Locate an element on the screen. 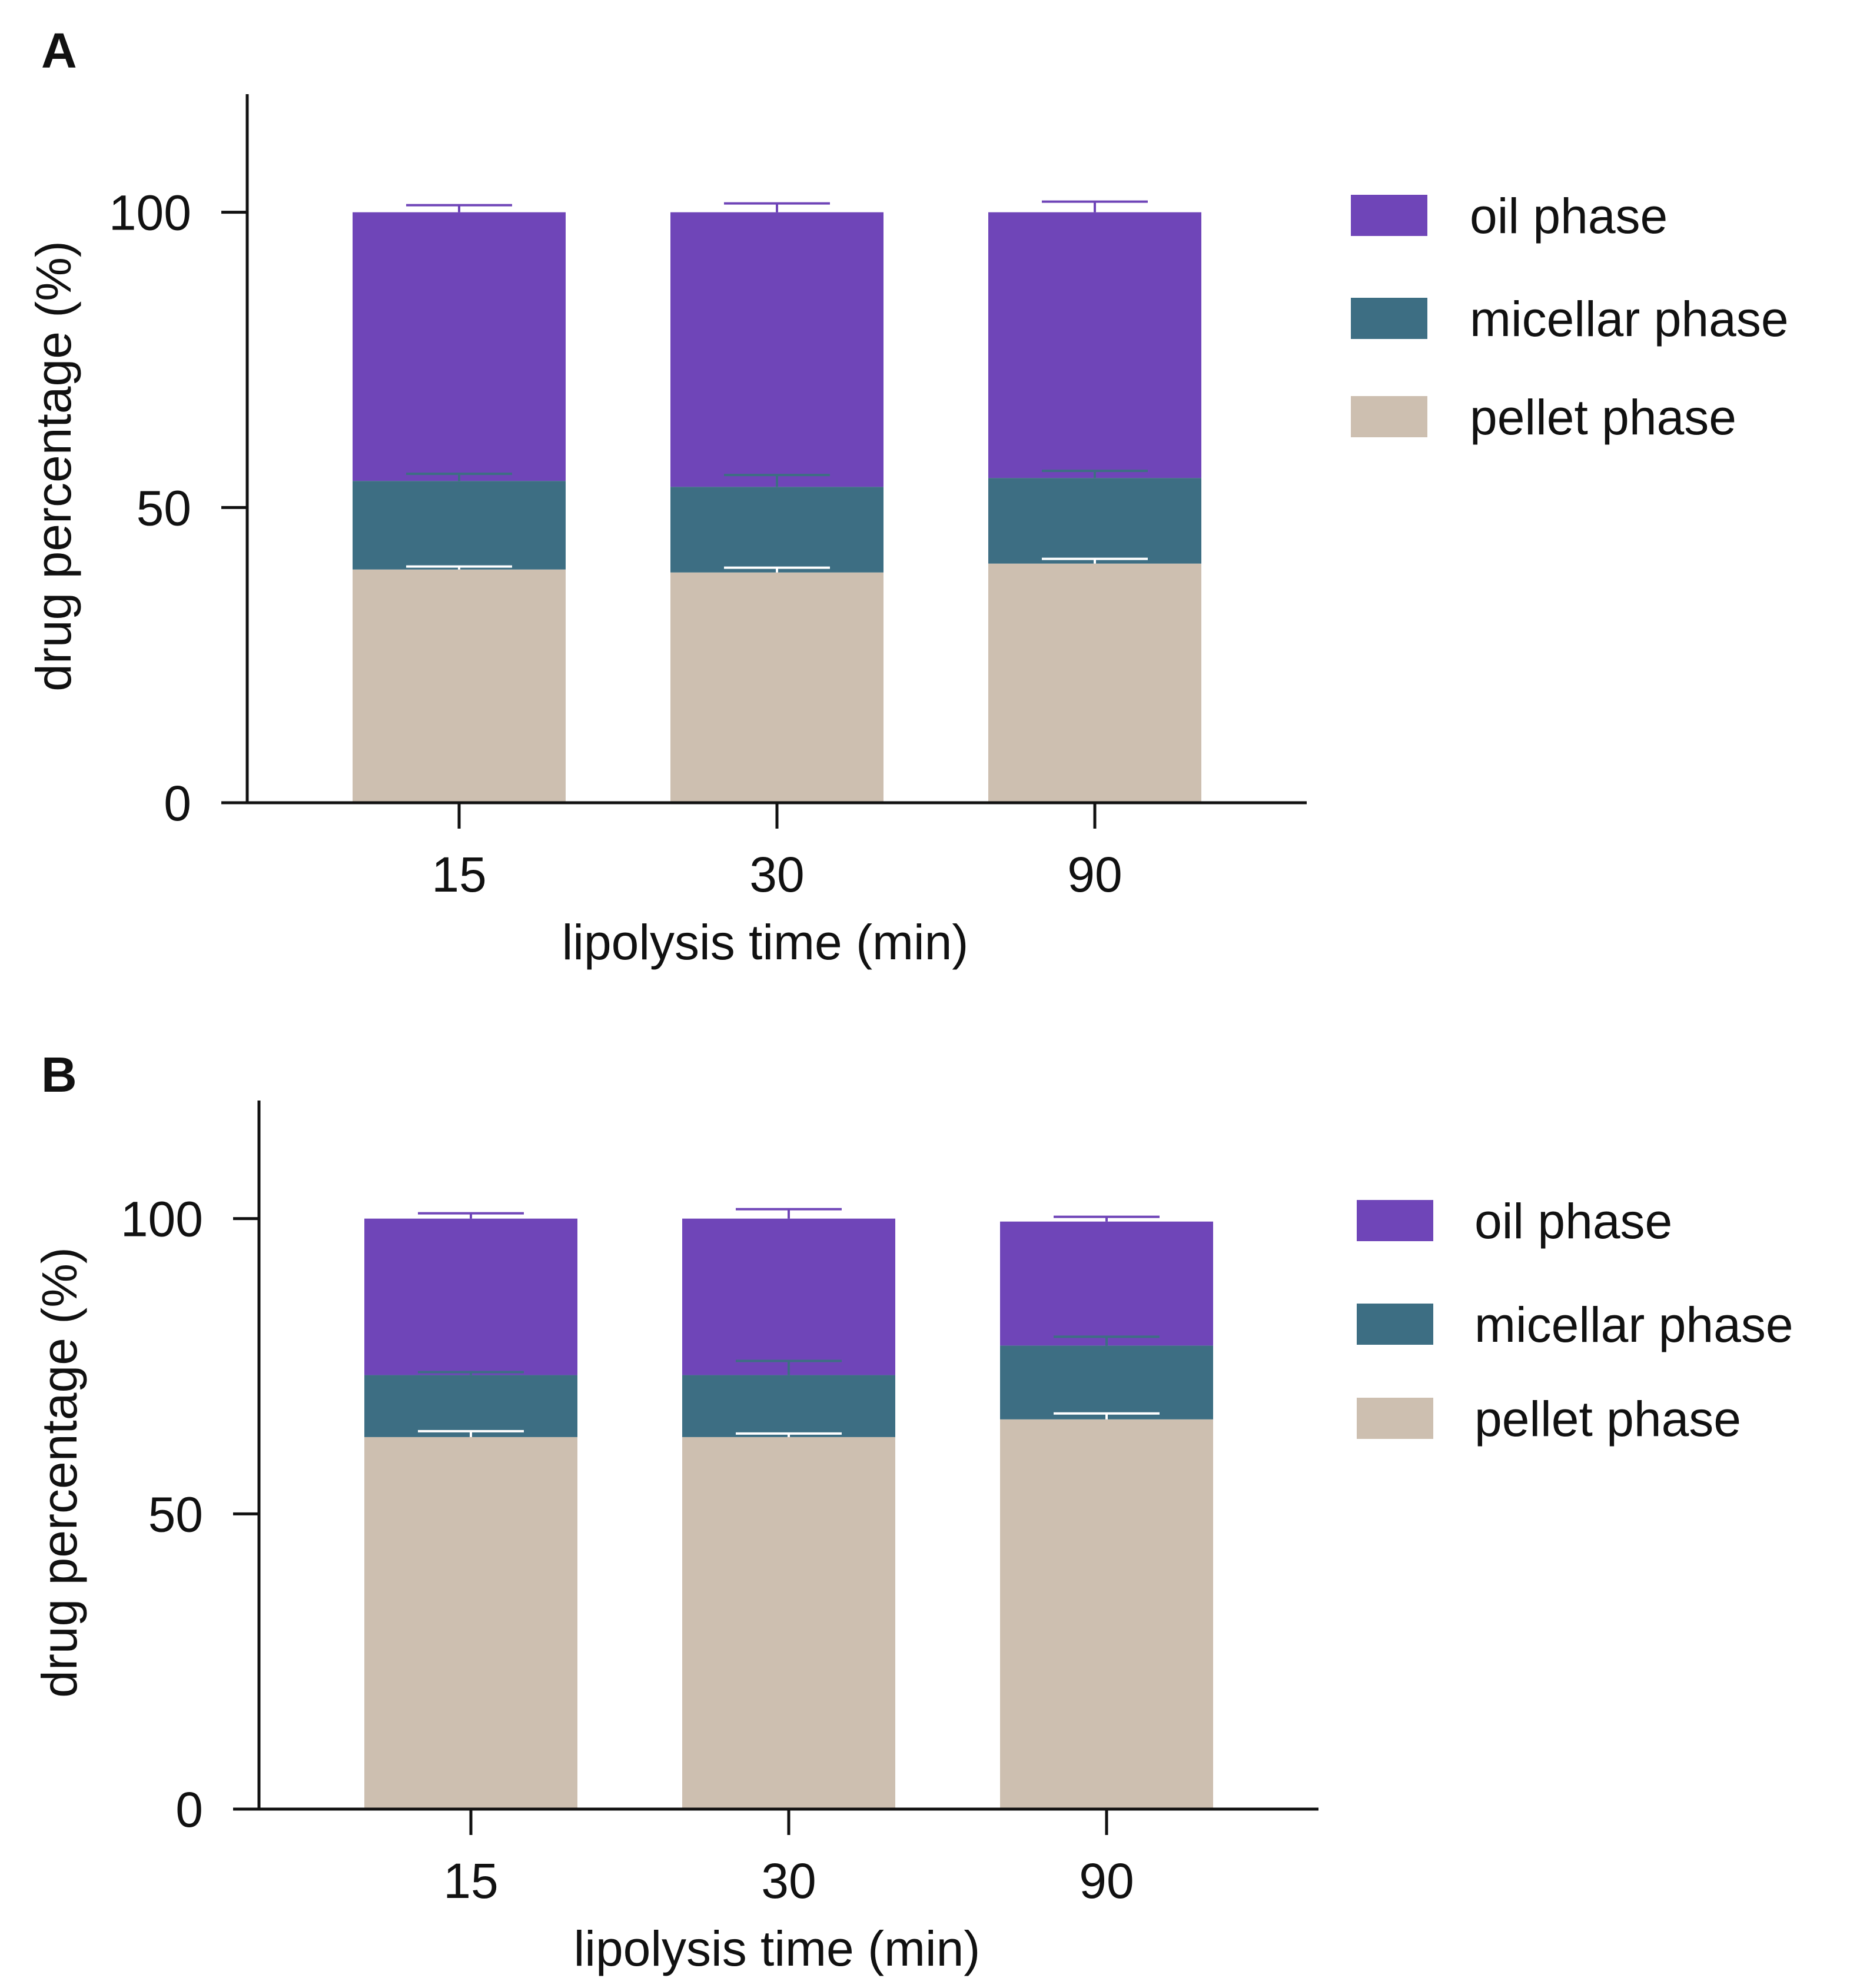 Image resolution: width=1860 pixels, height=1988 pixels. panel-label: B is located at coordinates (59, 1074).